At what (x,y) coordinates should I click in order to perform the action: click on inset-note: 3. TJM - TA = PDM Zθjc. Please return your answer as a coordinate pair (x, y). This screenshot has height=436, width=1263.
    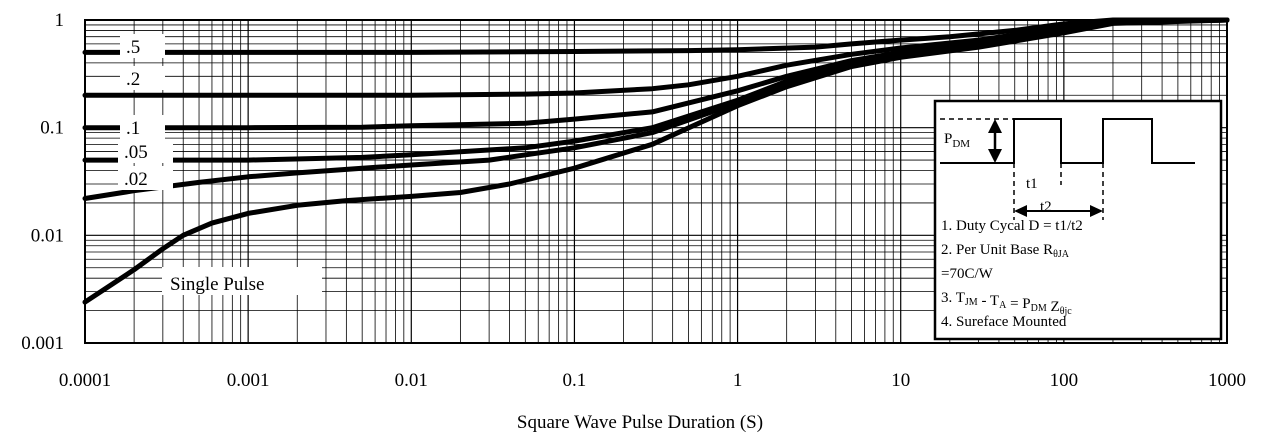
    Looking at the image, I should click on (1006, 303).